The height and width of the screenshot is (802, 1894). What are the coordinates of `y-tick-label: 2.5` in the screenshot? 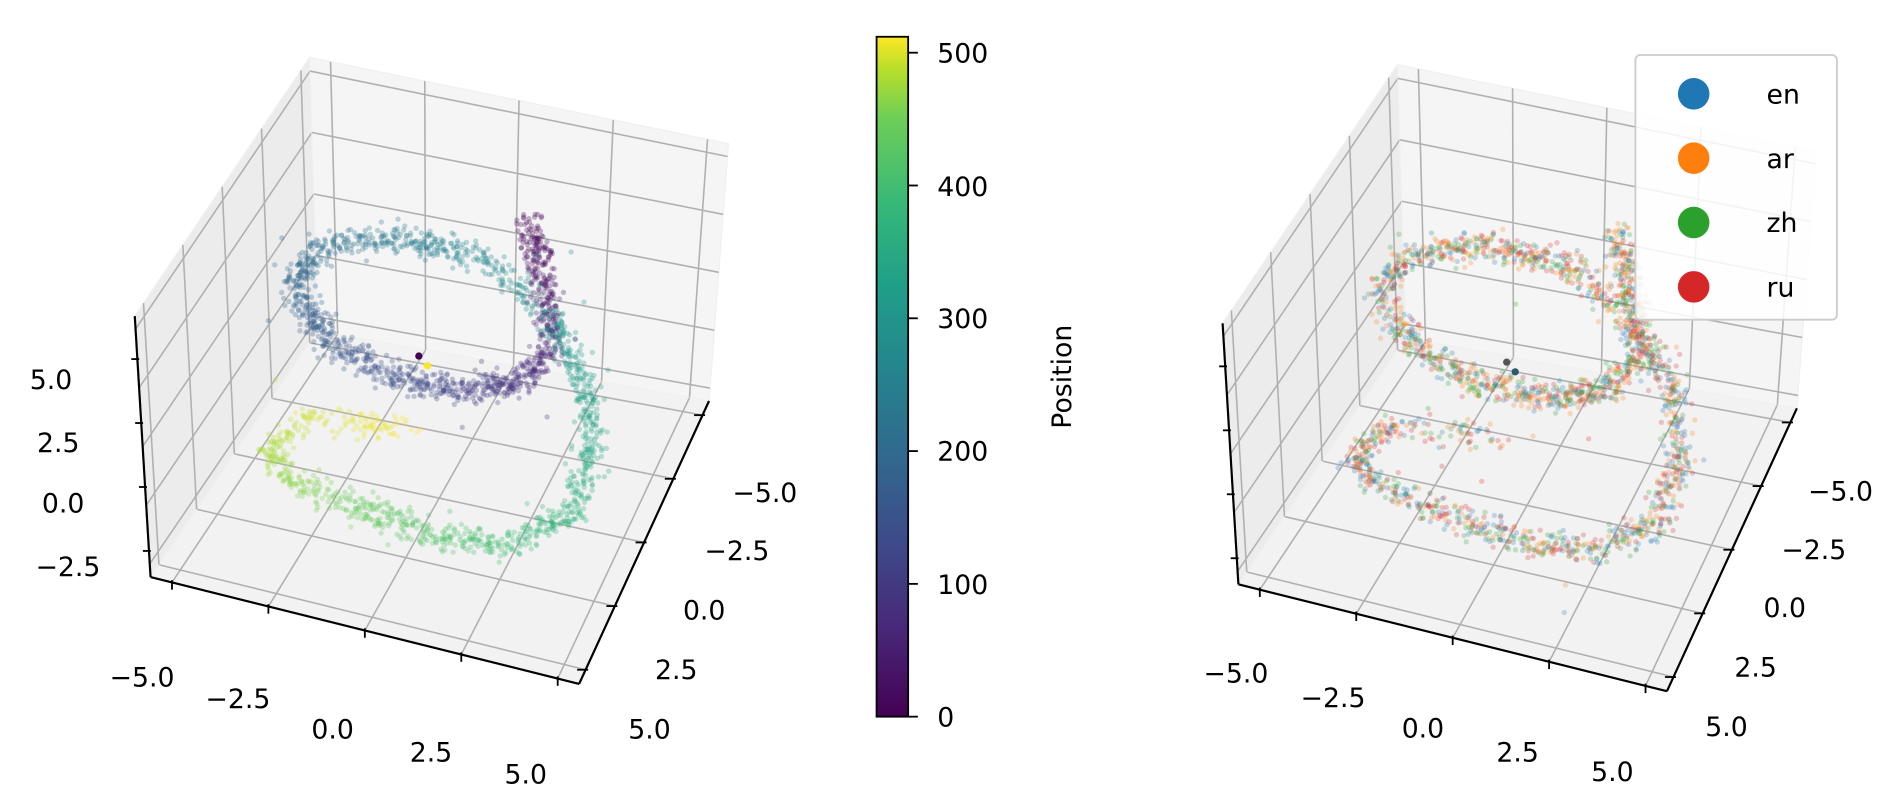 It's located at (1755, 668).